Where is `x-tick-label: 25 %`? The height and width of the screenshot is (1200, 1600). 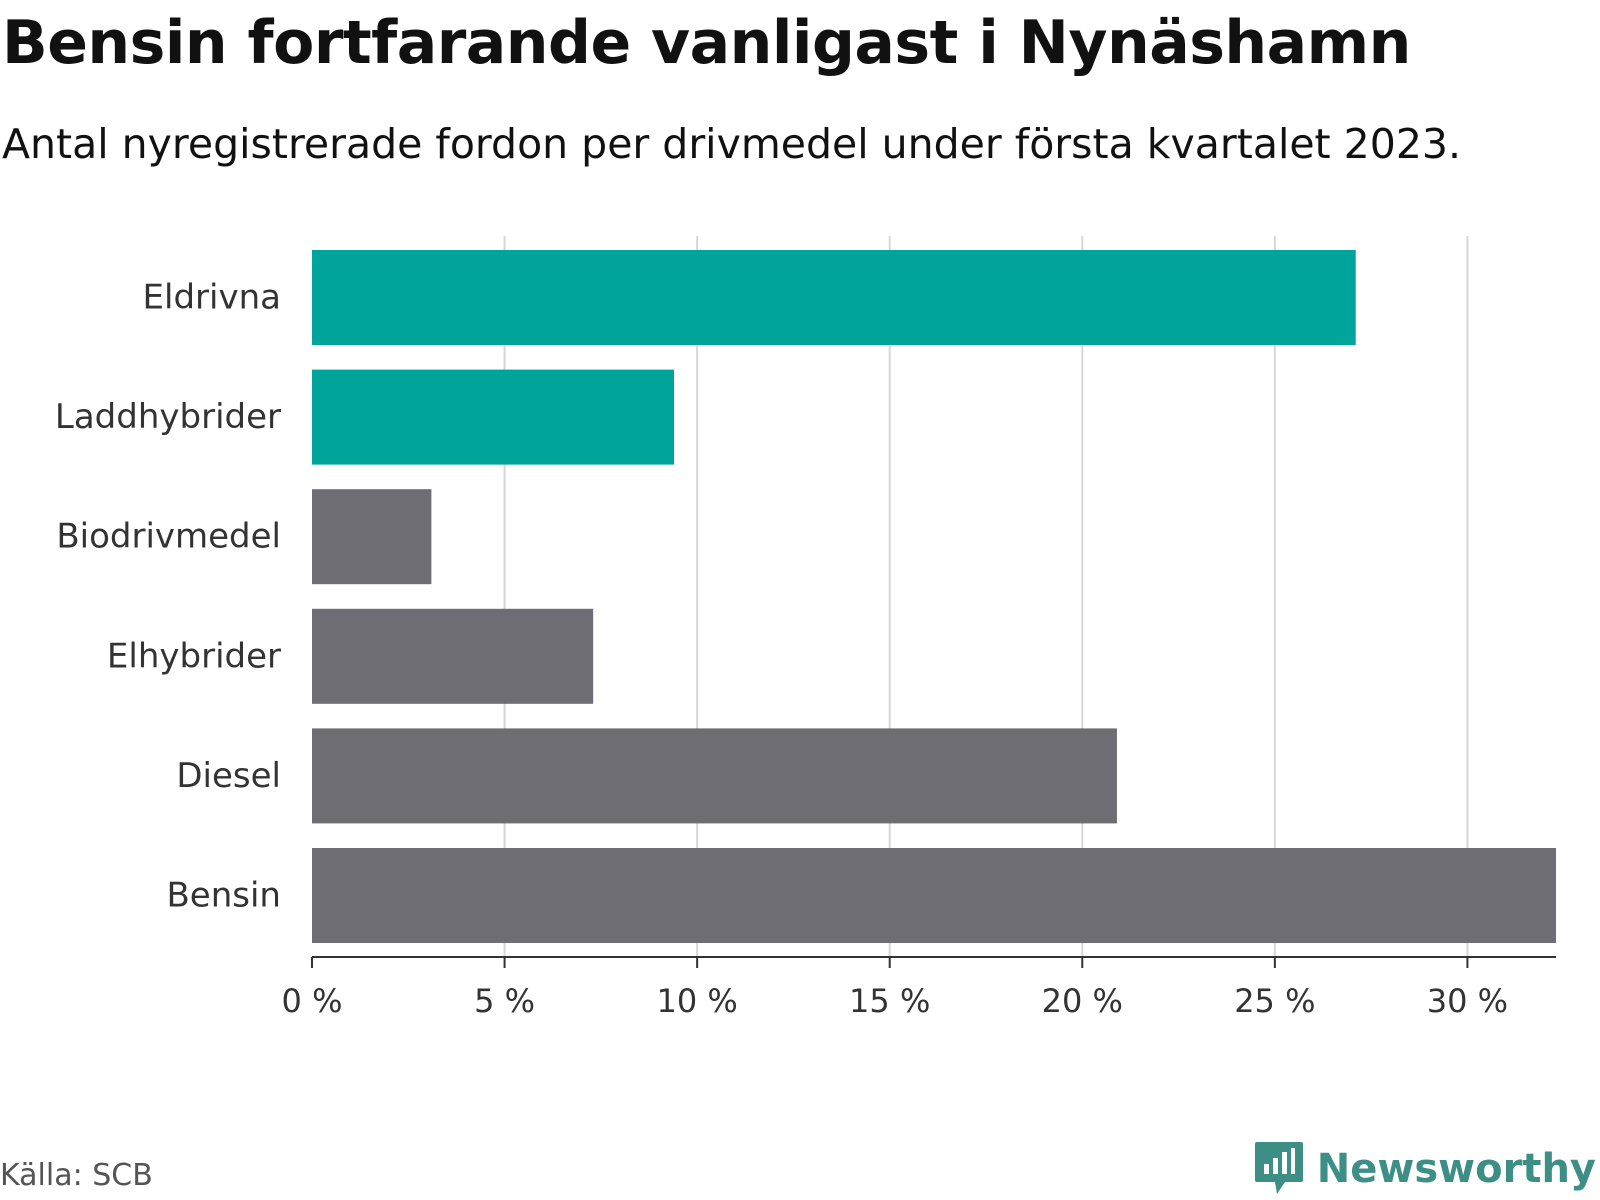 x-tick-label: 25 % is located at coordinates (1274, 1001).